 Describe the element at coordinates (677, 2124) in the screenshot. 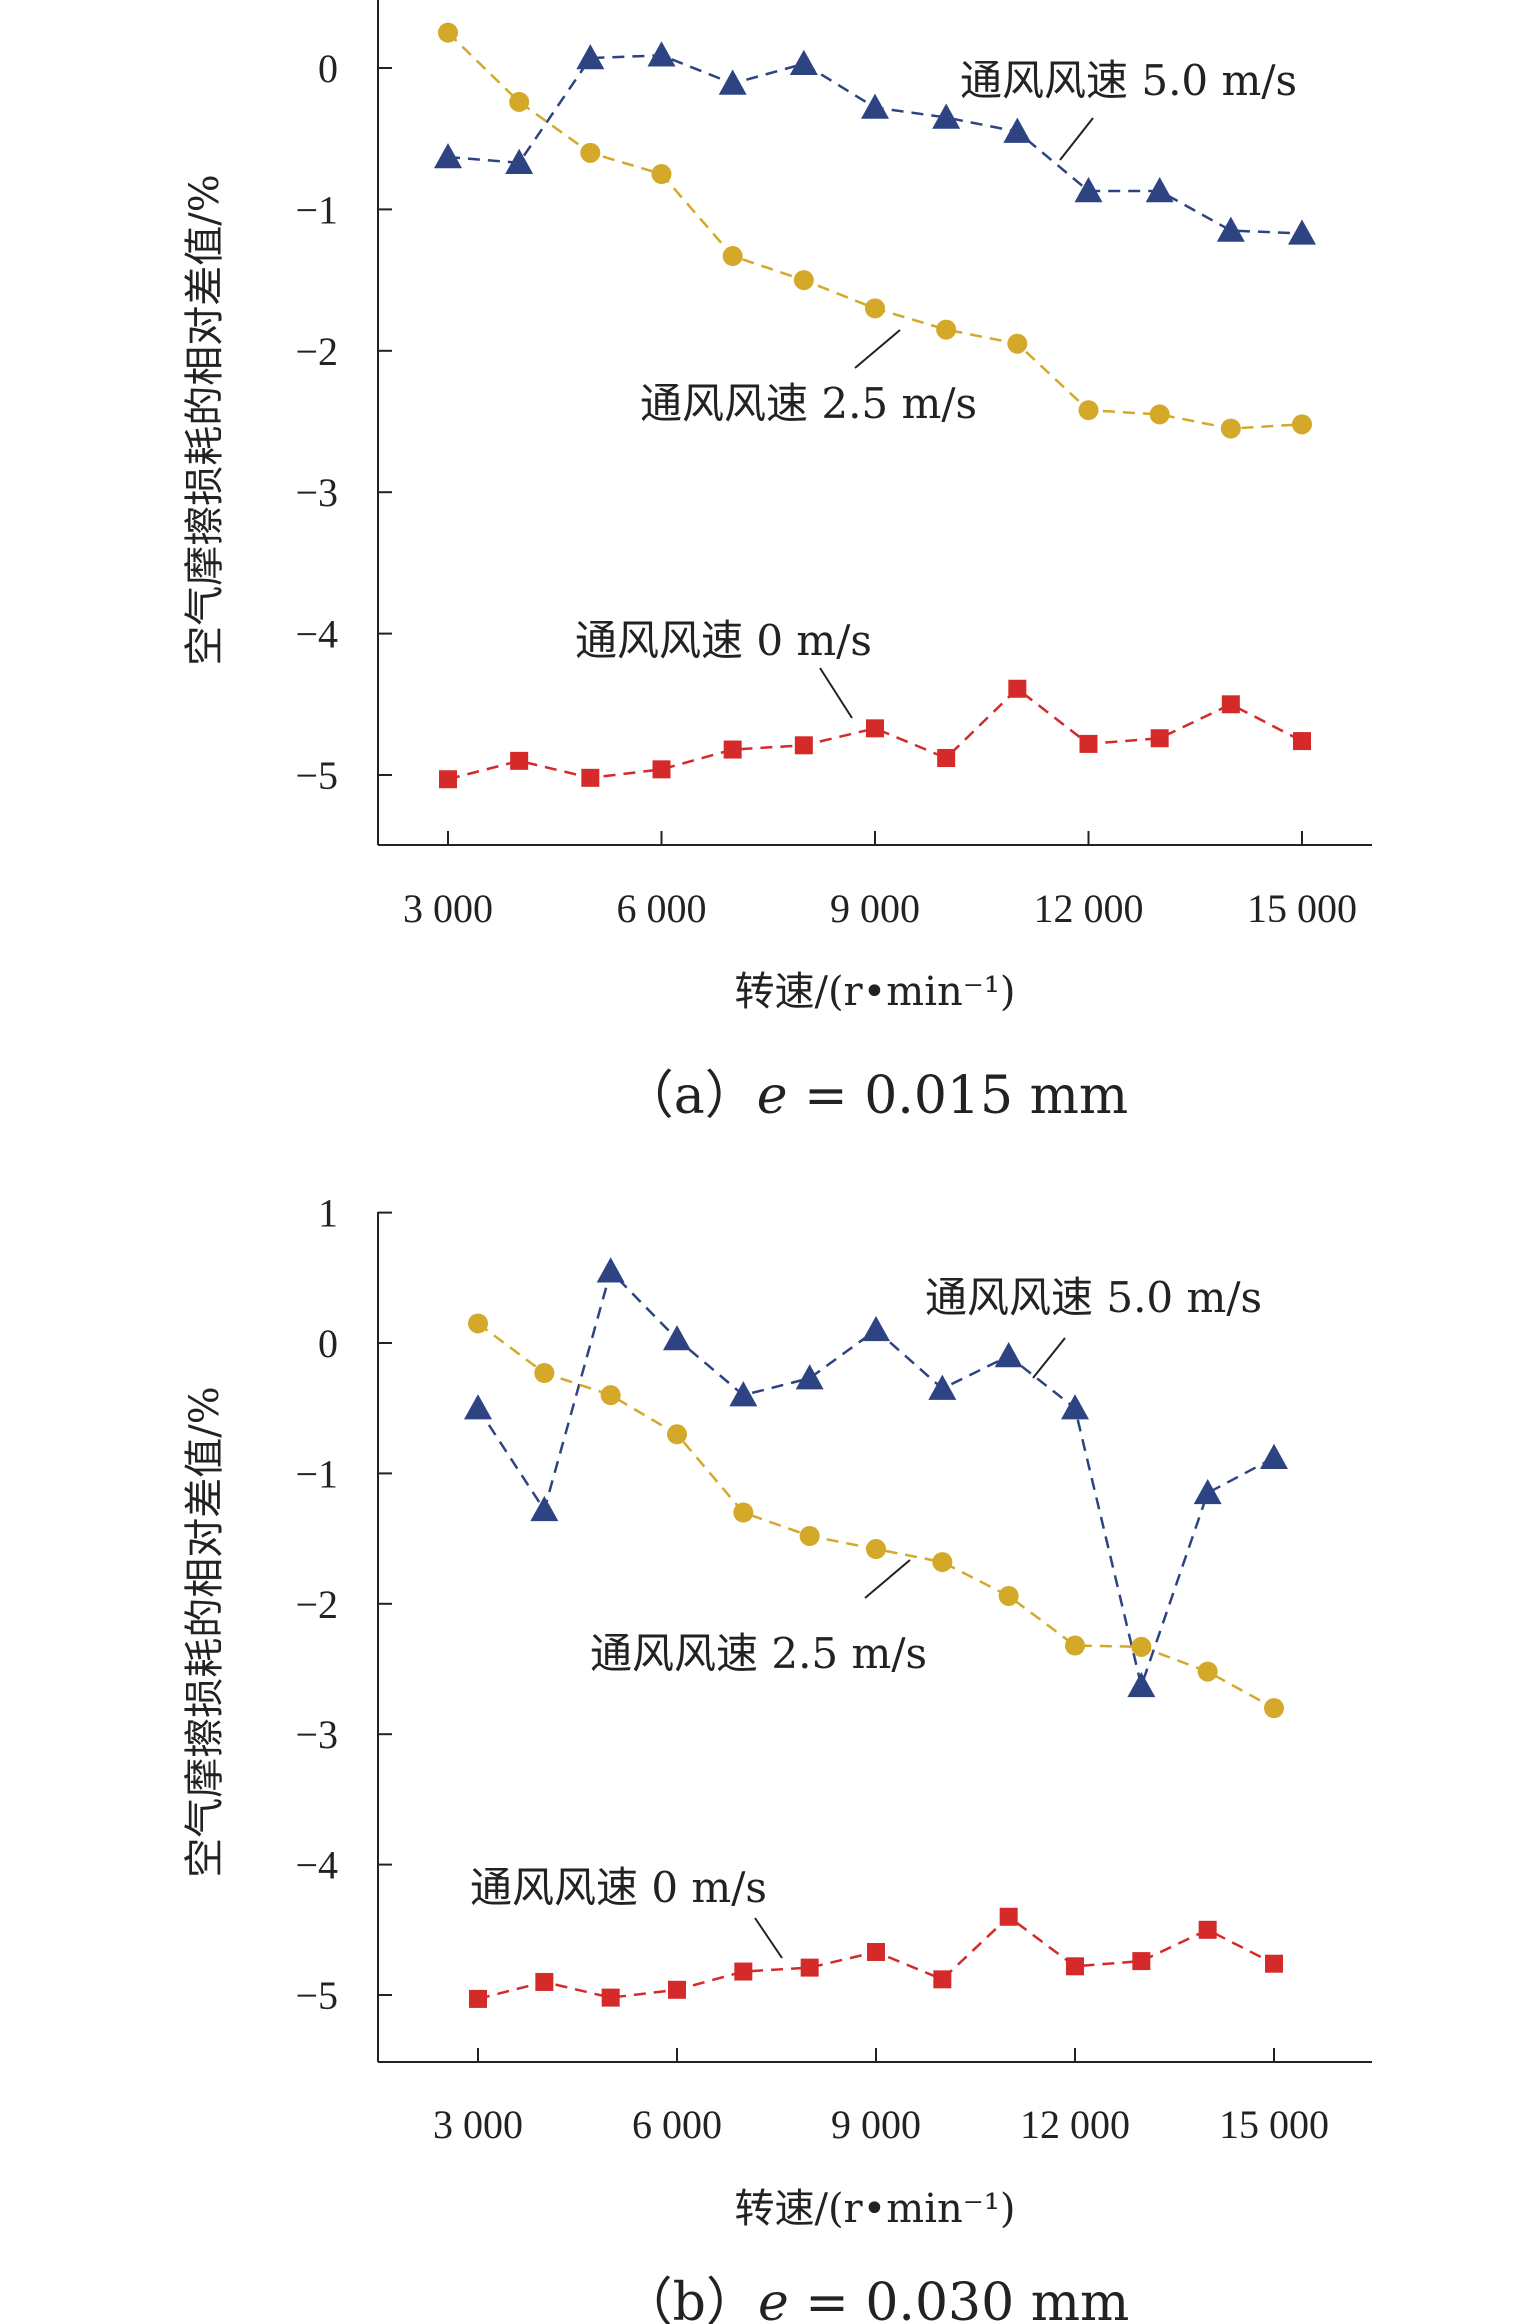

I see `x-tick-label: 6 000` at that location.